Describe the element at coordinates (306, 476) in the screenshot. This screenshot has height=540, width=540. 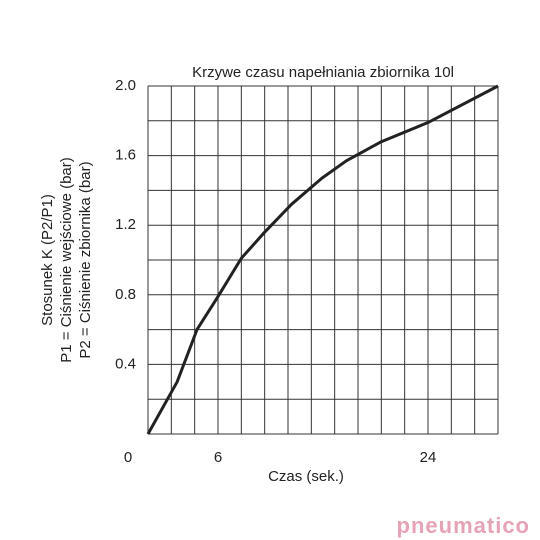
I see `x-axis-label: Czas (sek.)` at that location.